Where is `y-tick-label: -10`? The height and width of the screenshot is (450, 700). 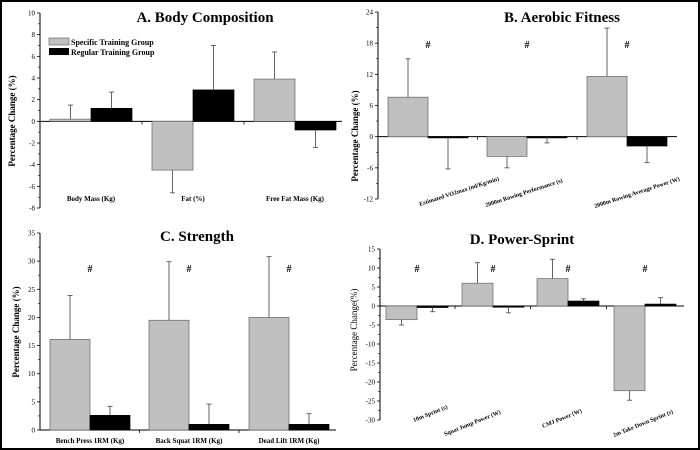
y-tick-label: -10 is located at coordinates (371, 345).